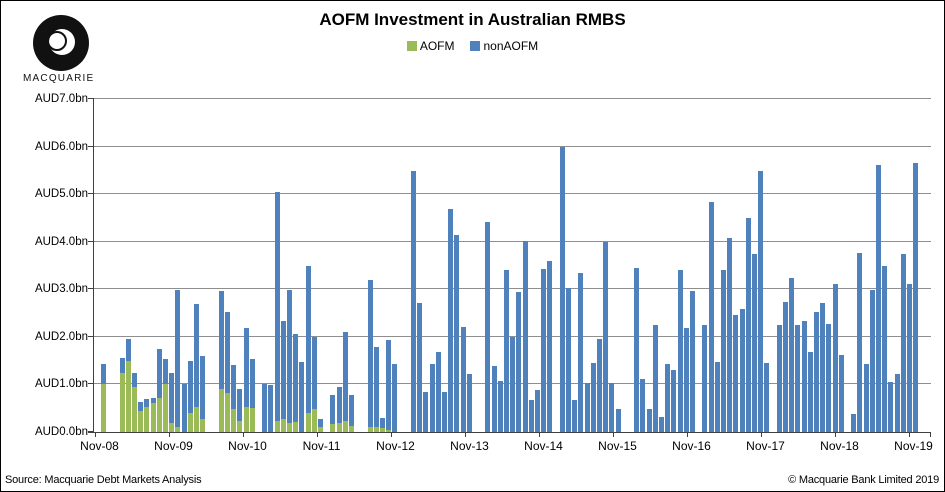 The width and height of the screenshot is (945, 492). Describe the element at coordinates (395, 446) in the screenshot. I see `x-axis-label: Nov-12` at that location.